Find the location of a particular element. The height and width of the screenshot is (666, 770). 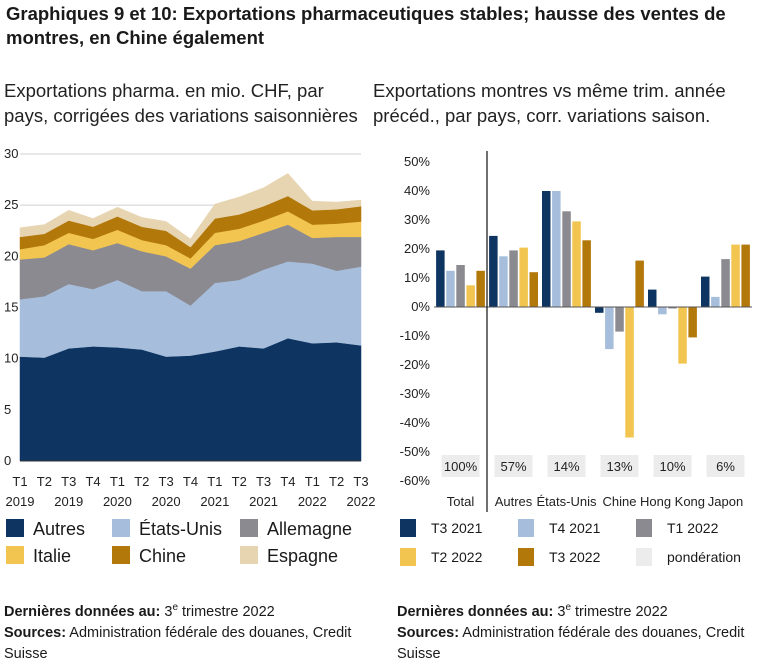

y-tick-label: 0 is located at coordinates (7, 460).